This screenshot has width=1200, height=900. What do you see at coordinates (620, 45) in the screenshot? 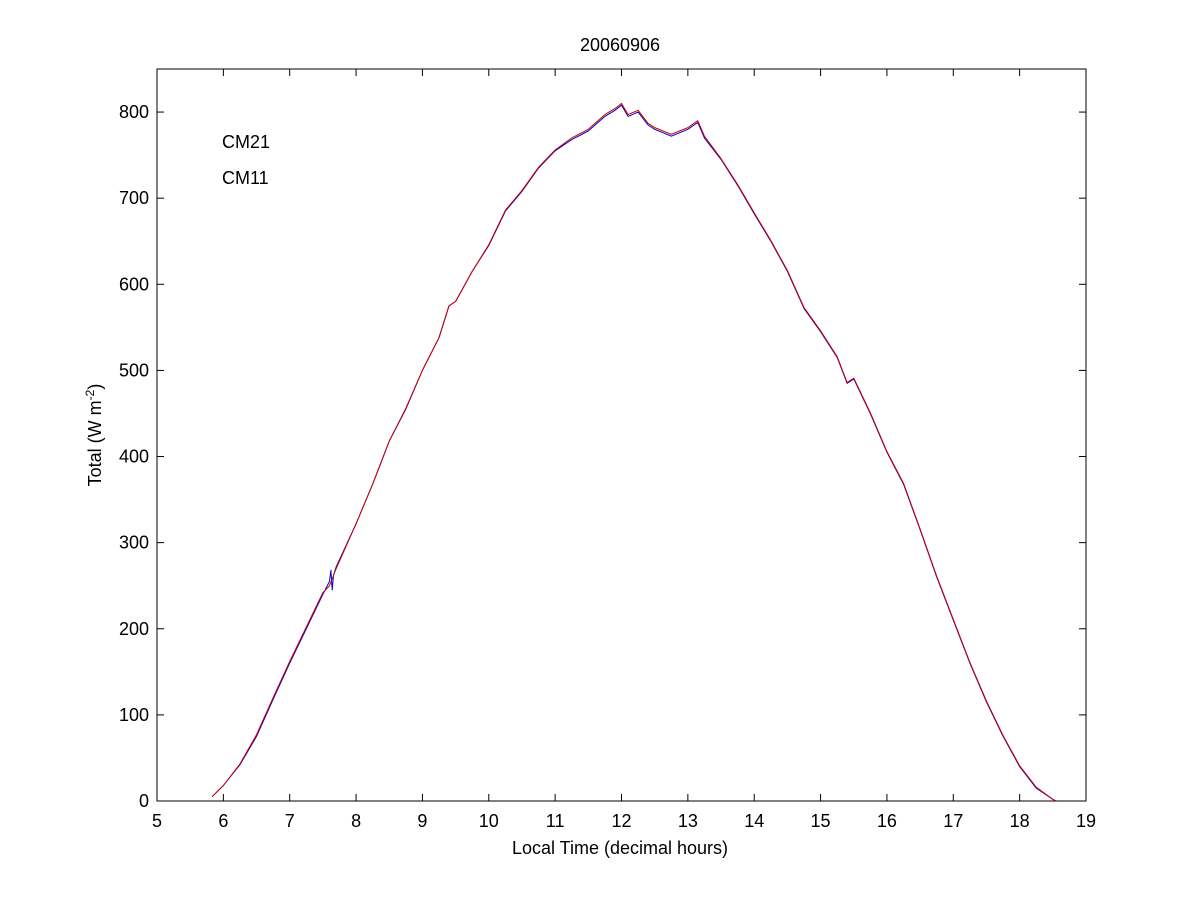
I see `chart-title: 20060906` at bounding box center [620, 45].